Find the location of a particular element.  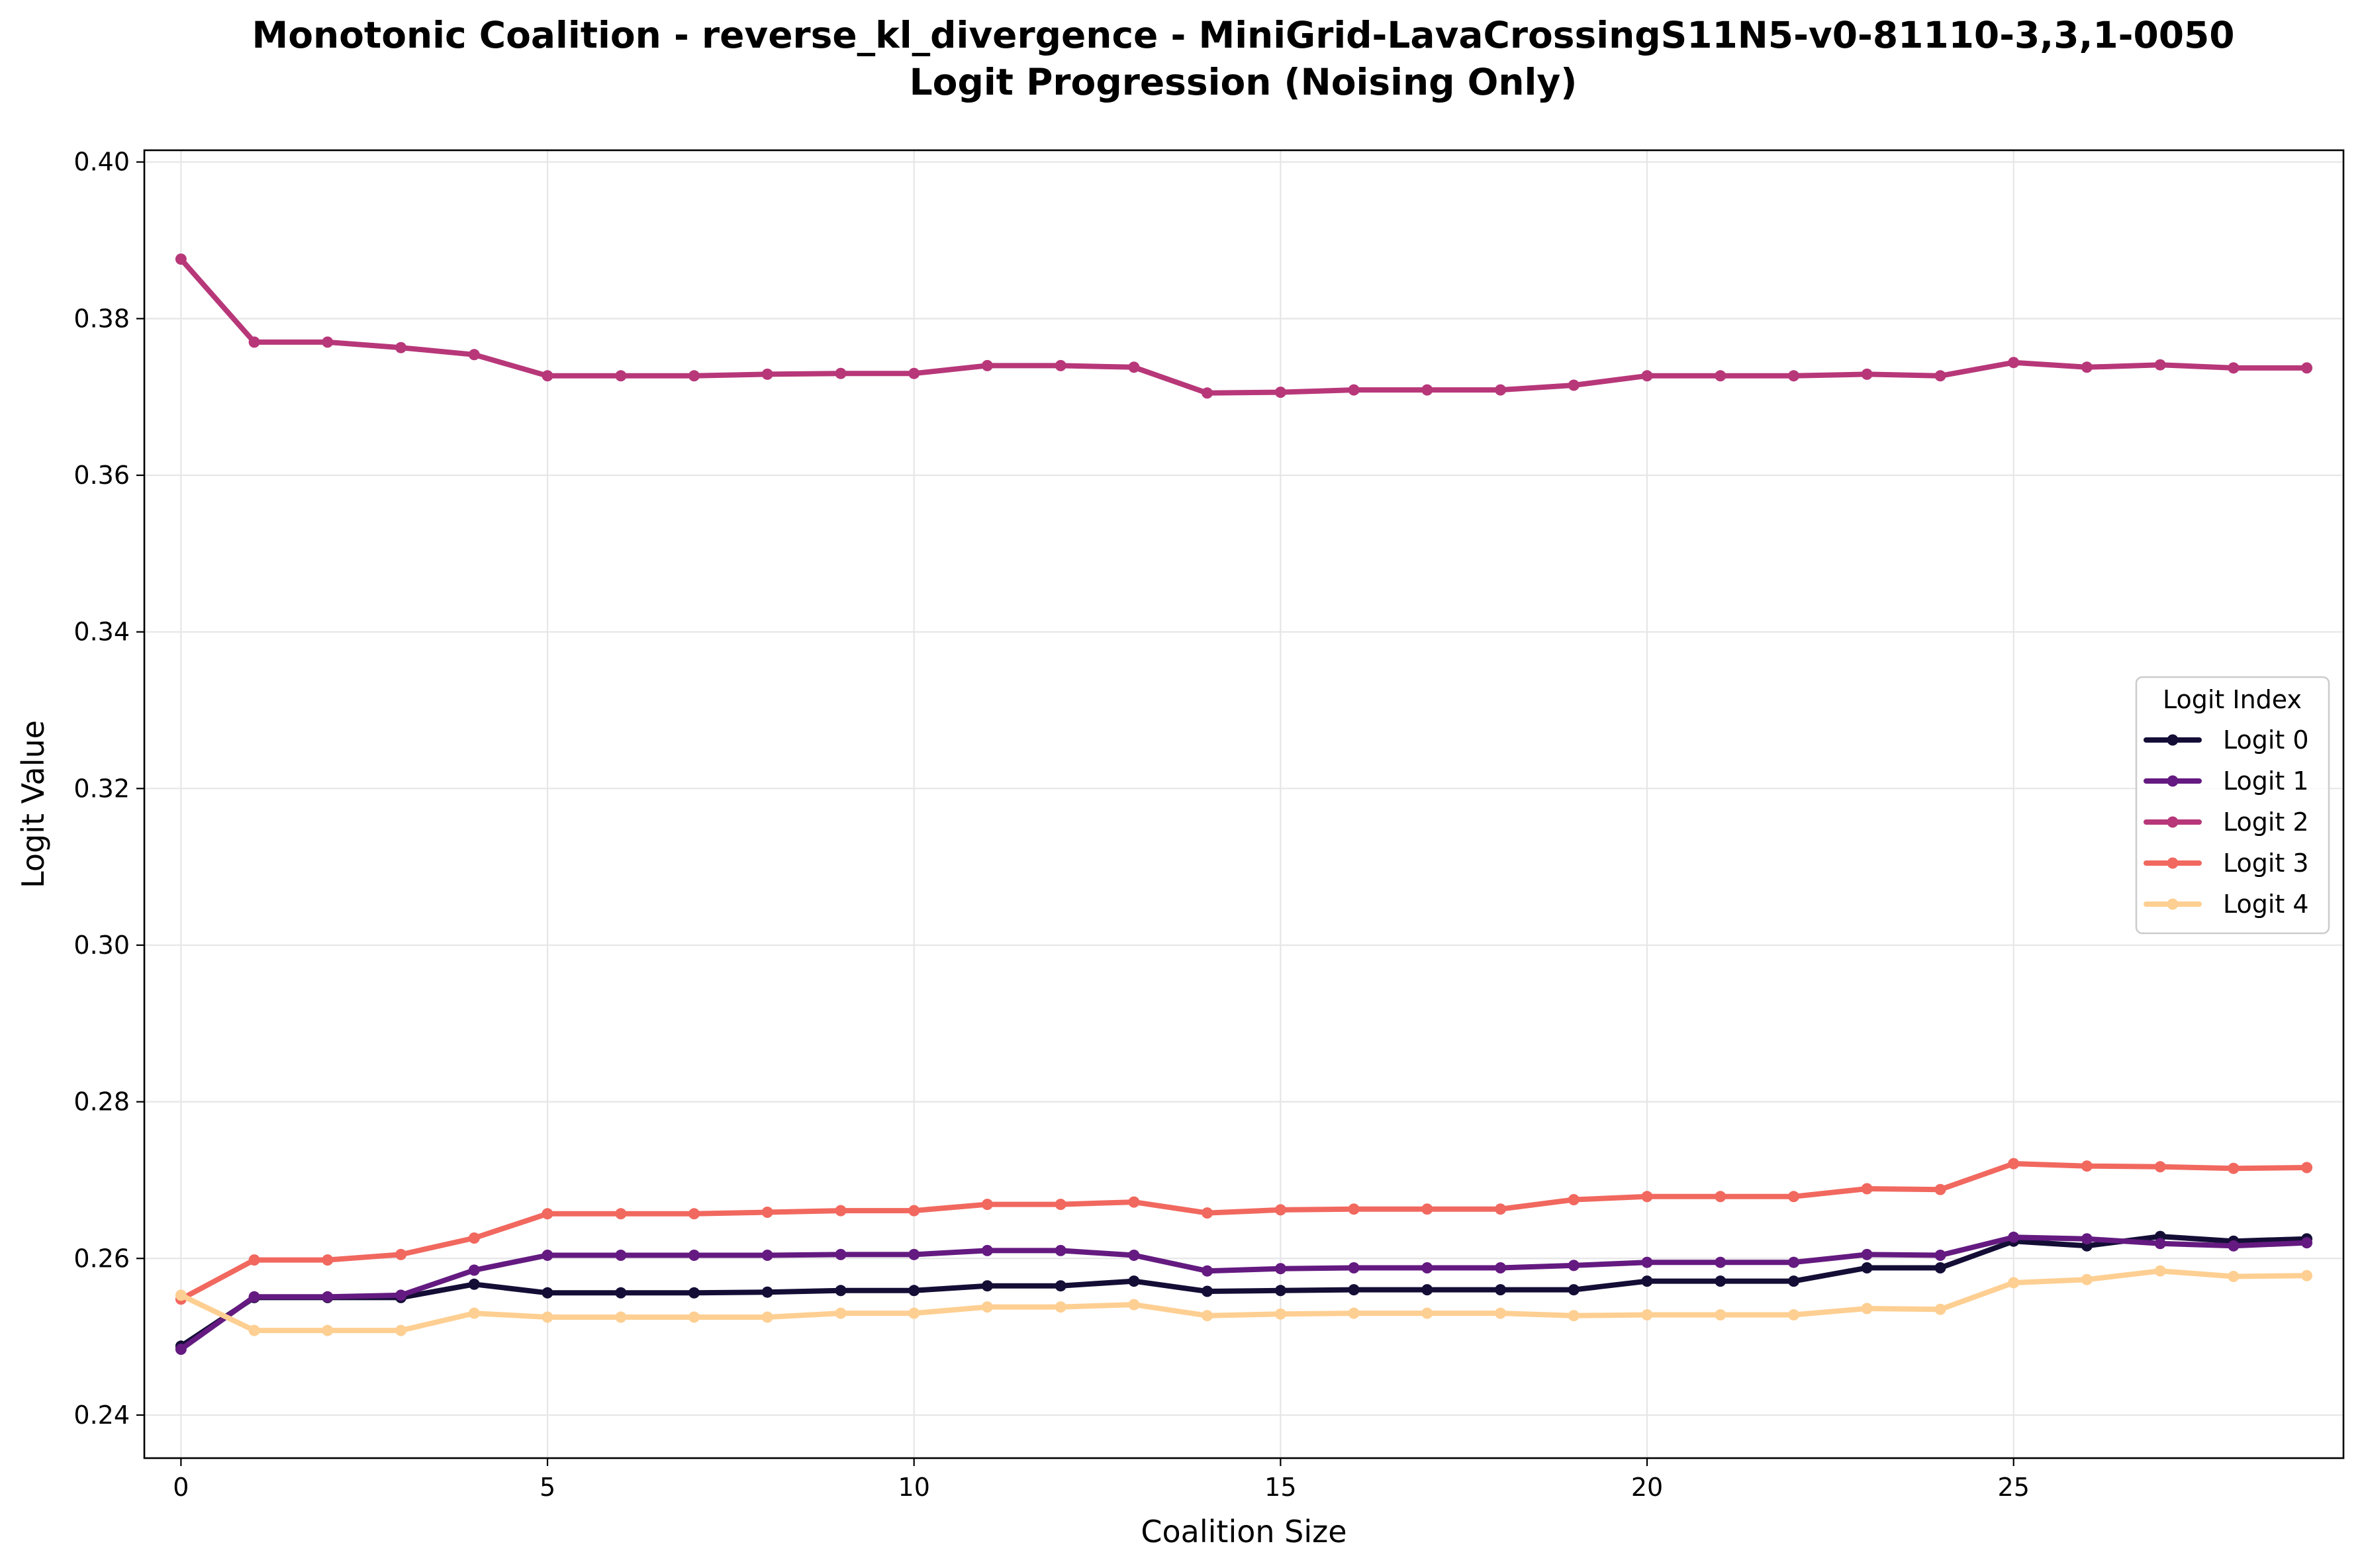

x-tick-label: 20 is located at coordinates (1647, 1487).